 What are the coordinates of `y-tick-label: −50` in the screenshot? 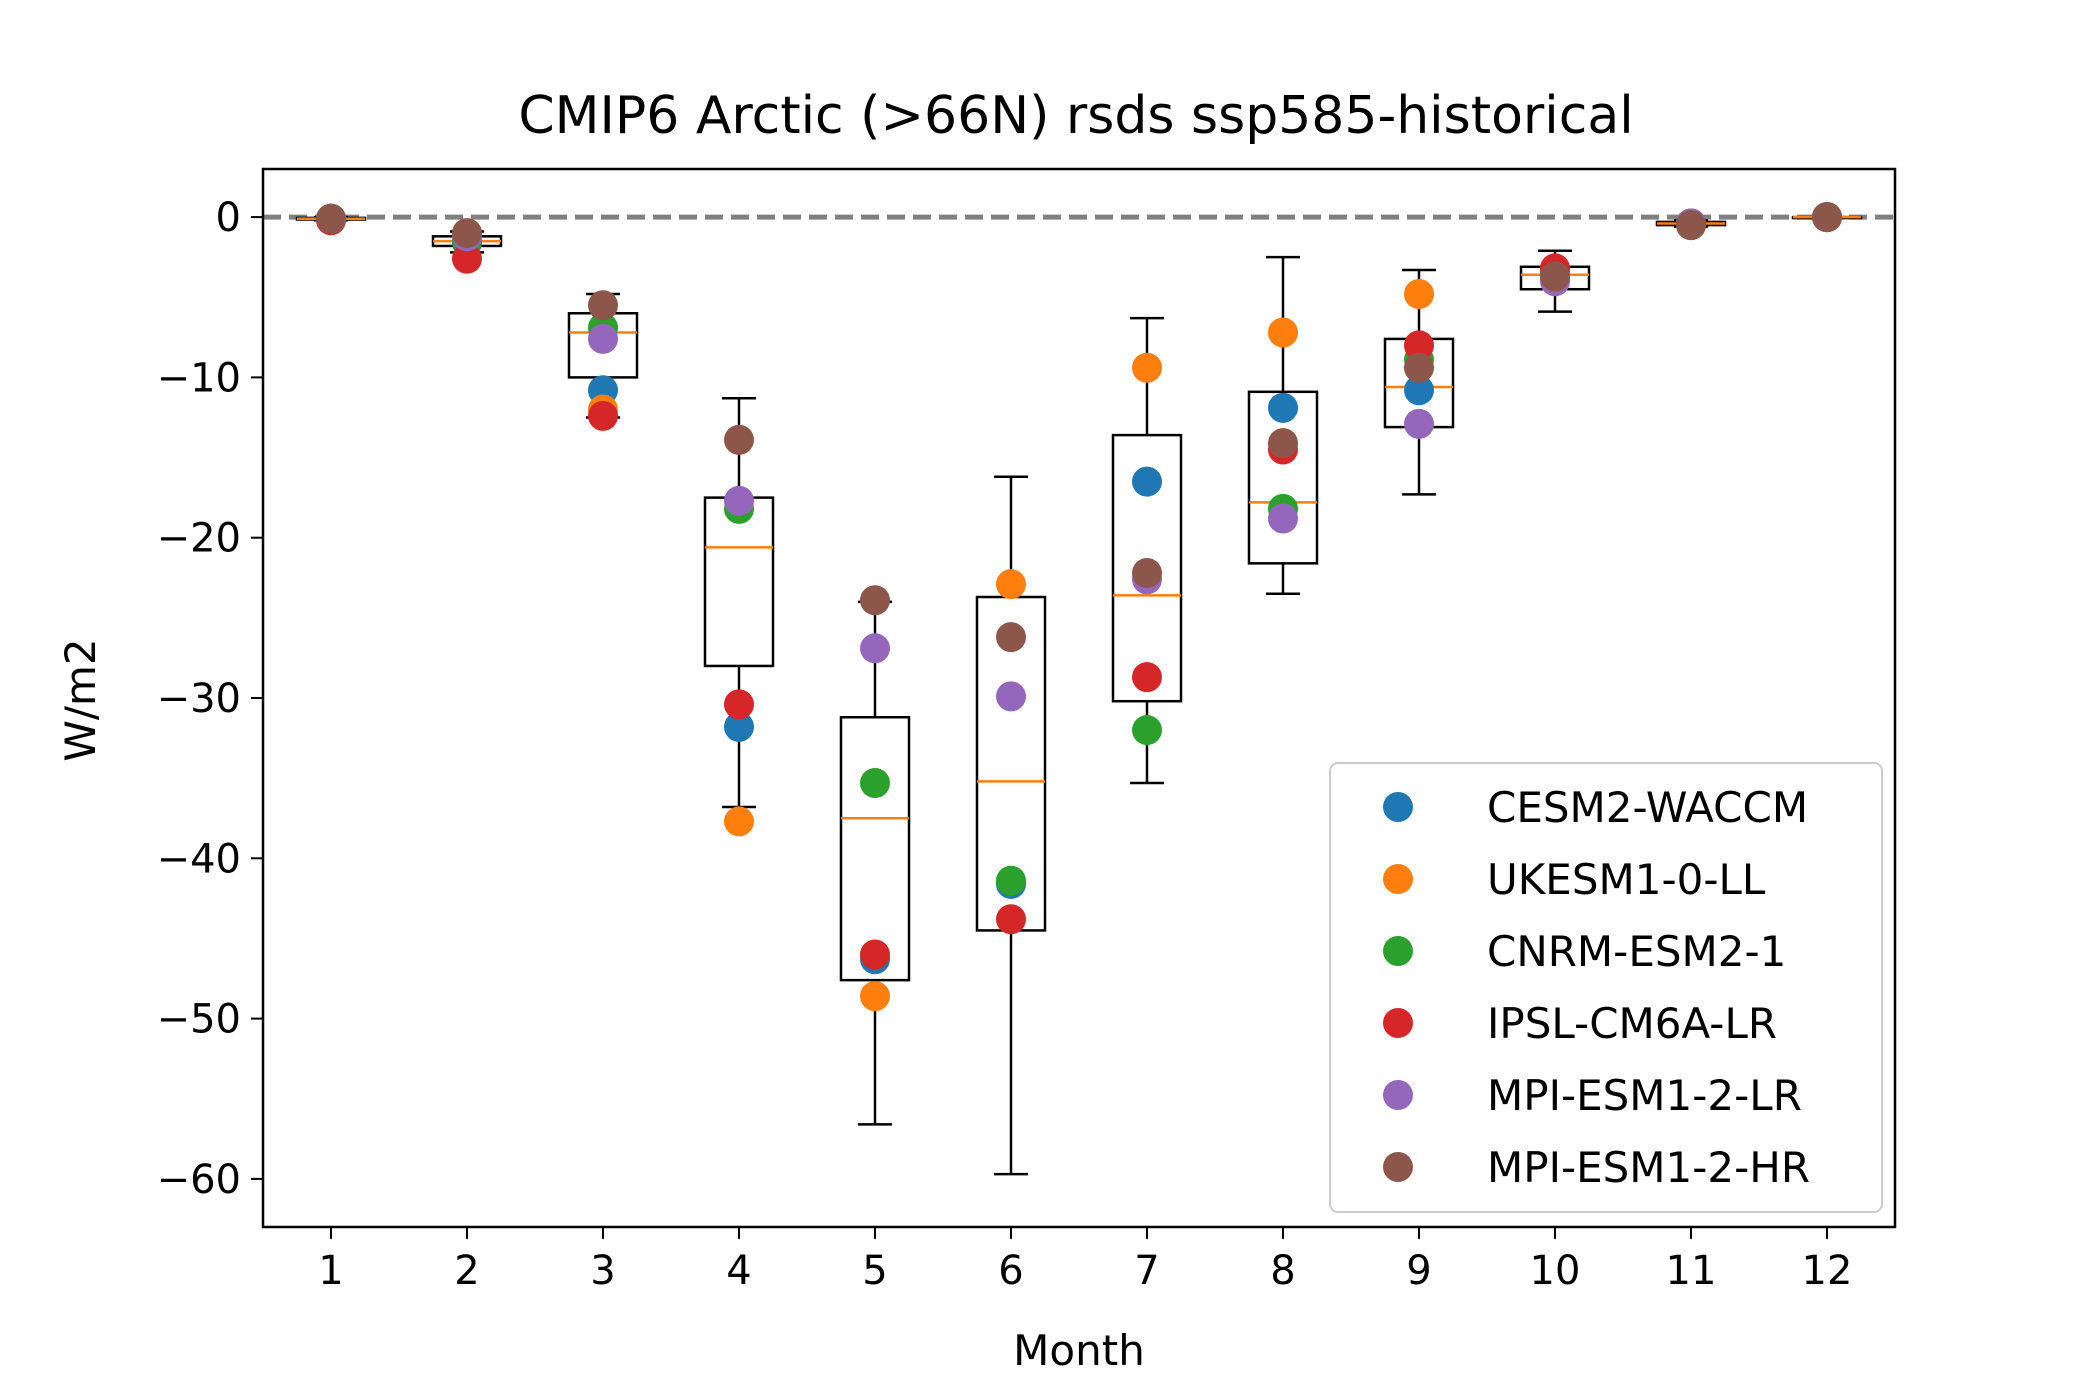 It's located at (199, 1020).